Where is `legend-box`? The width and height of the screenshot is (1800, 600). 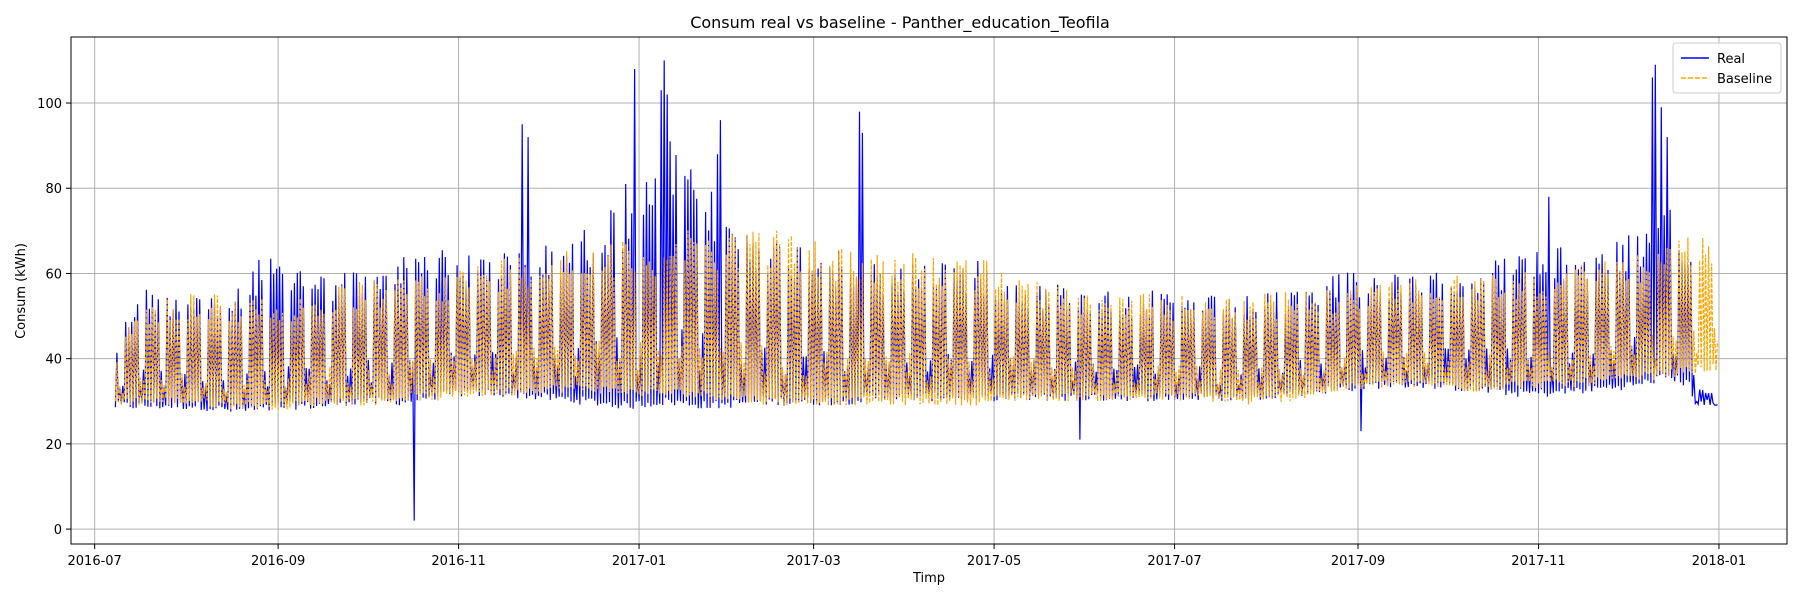
legend-box is located at coordinates (1727, 68).